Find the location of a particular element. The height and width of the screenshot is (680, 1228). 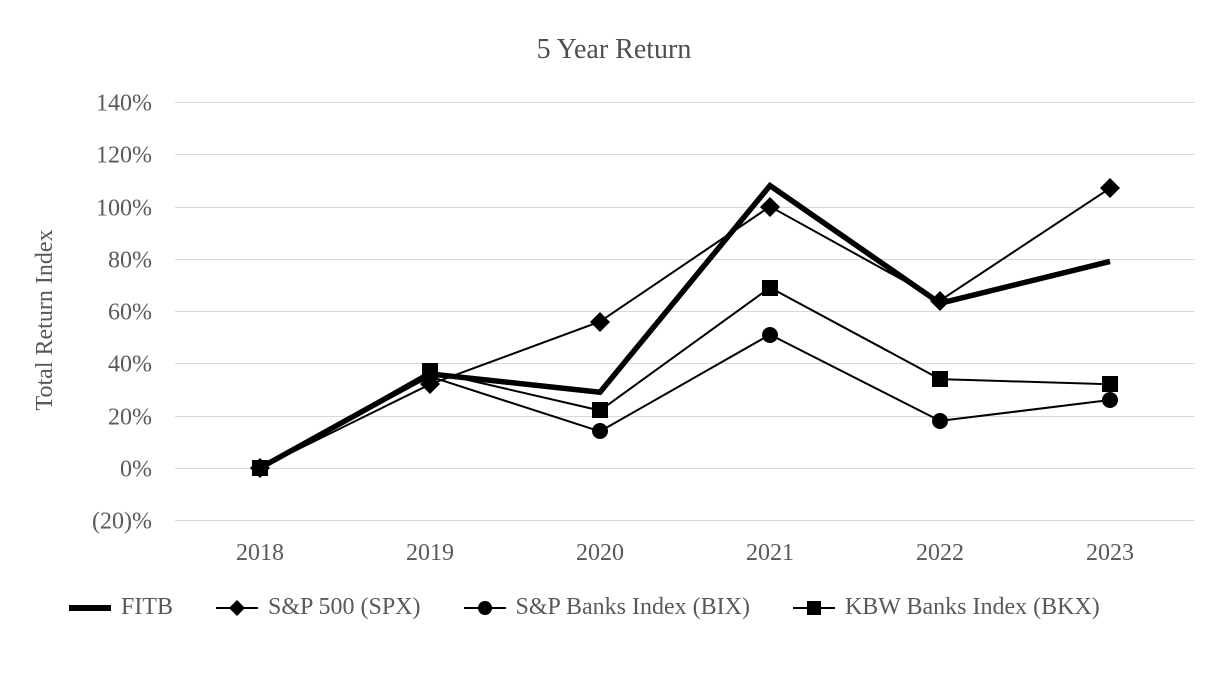

y-tick-label: 20% is located at coordinates (130, 418).